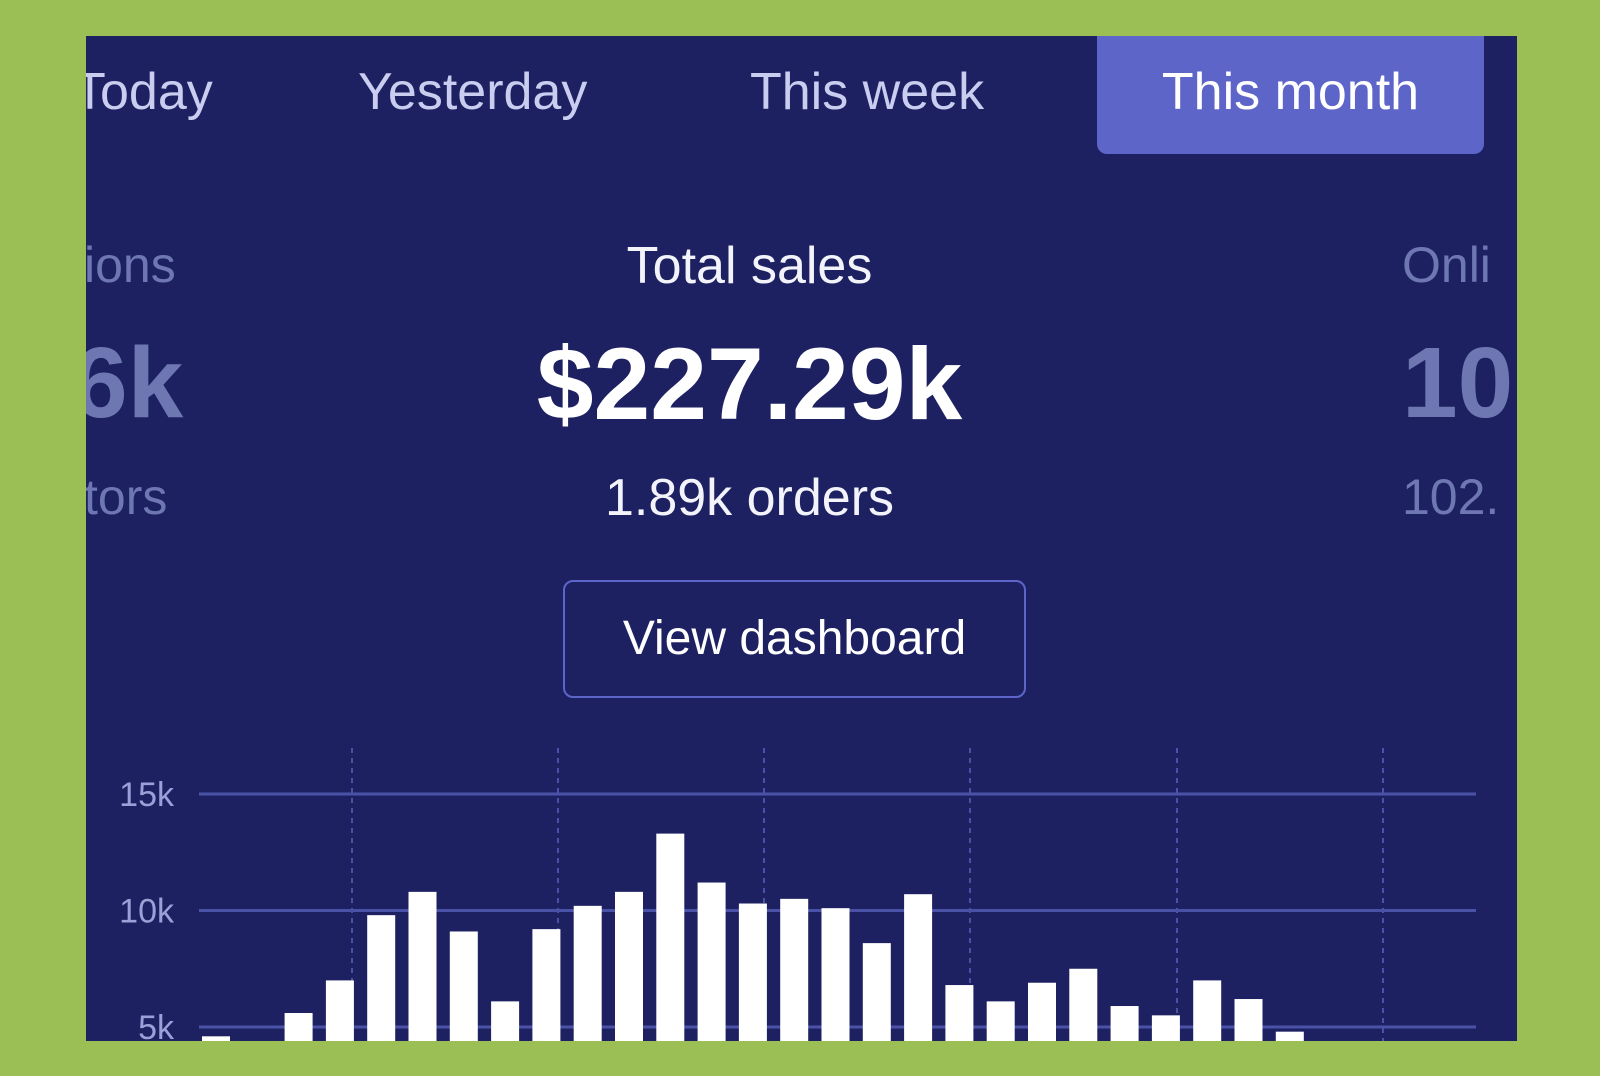 The image size is (1600, 1076). What do you see at coordinates (147, 795) in the screenshot?
I see `y-tick-label: 15k` at bounding box center [147, 795].